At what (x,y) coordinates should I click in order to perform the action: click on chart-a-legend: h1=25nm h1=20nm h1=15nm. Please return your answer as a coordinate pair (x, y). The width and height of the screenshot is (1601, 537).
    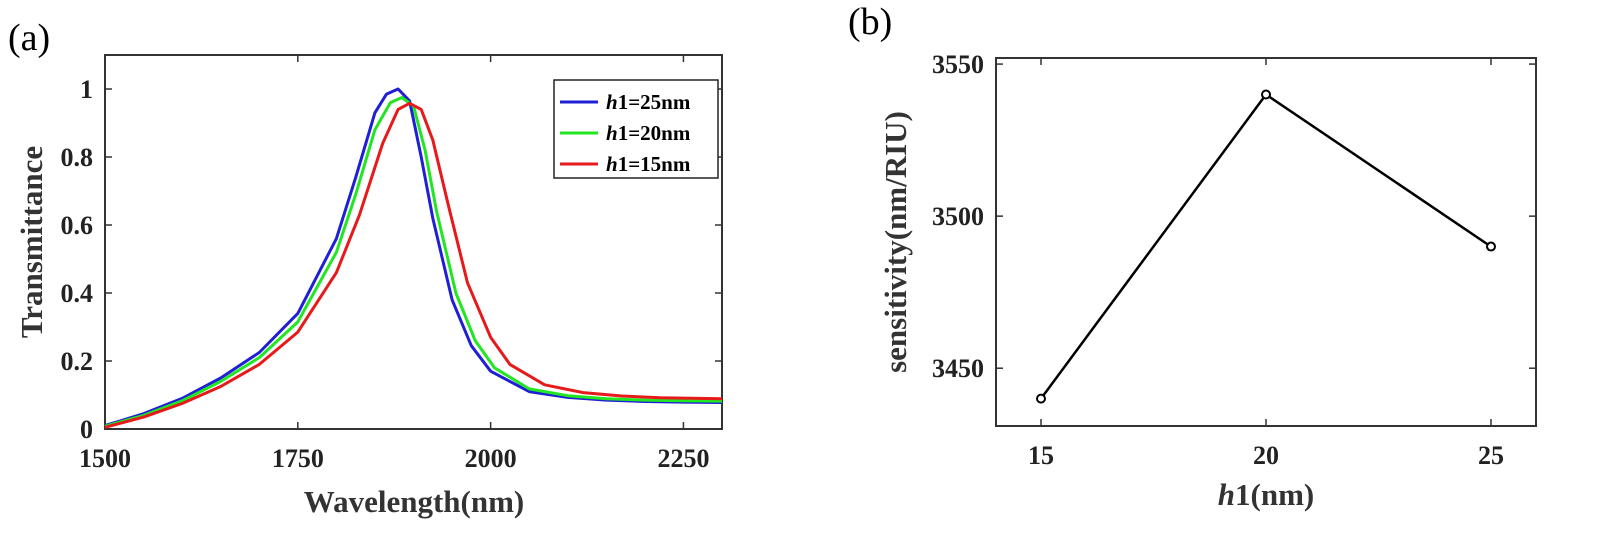
    Looking at the image, I should click on (636, 129).